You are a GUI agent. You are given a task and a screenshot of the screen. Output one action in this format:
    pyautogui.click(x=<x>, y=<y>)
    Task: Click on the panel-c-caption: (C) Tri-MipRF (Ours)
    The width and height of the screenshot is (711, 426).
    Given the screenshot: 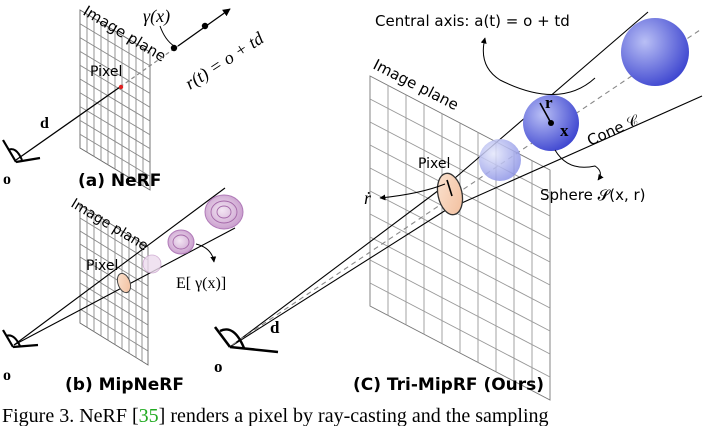 What is the action you would take?
    pyautogui.click(x=448, y=385)
    